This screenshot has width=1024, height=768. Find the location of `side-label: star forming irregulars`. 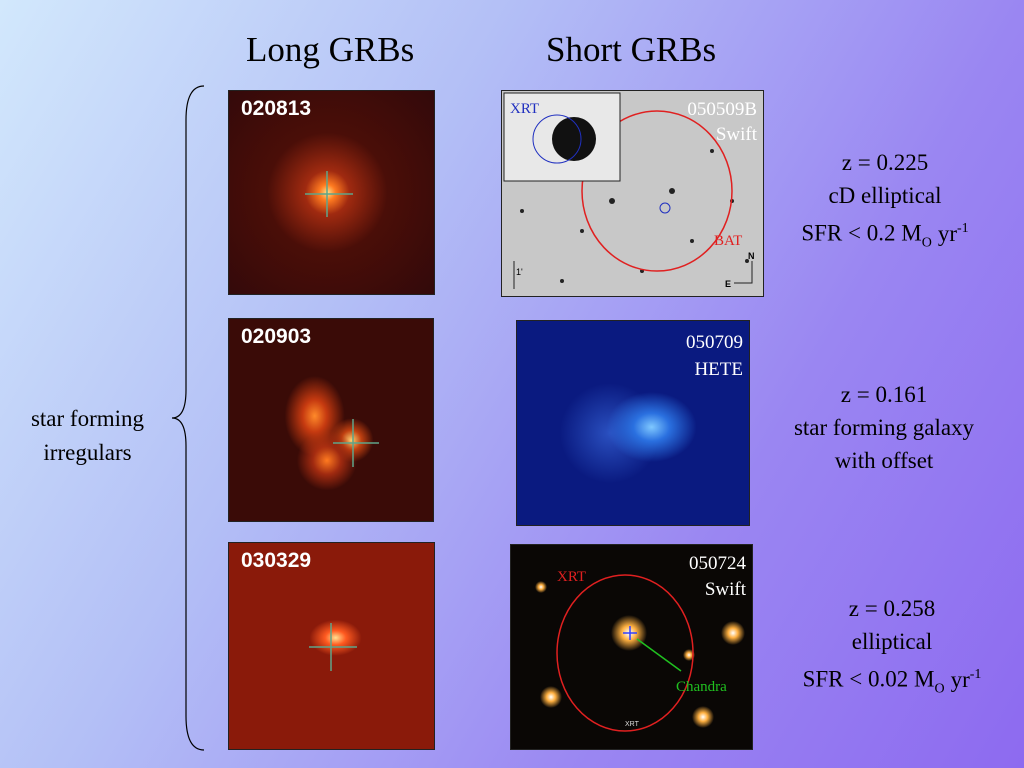

side-label: star forming irregulars is located at coordinates (87, 436).